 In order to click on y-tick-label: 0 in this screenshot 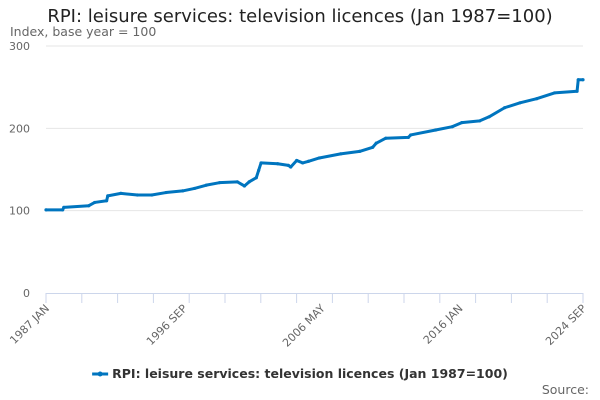, I will do `click(26, 293)`.